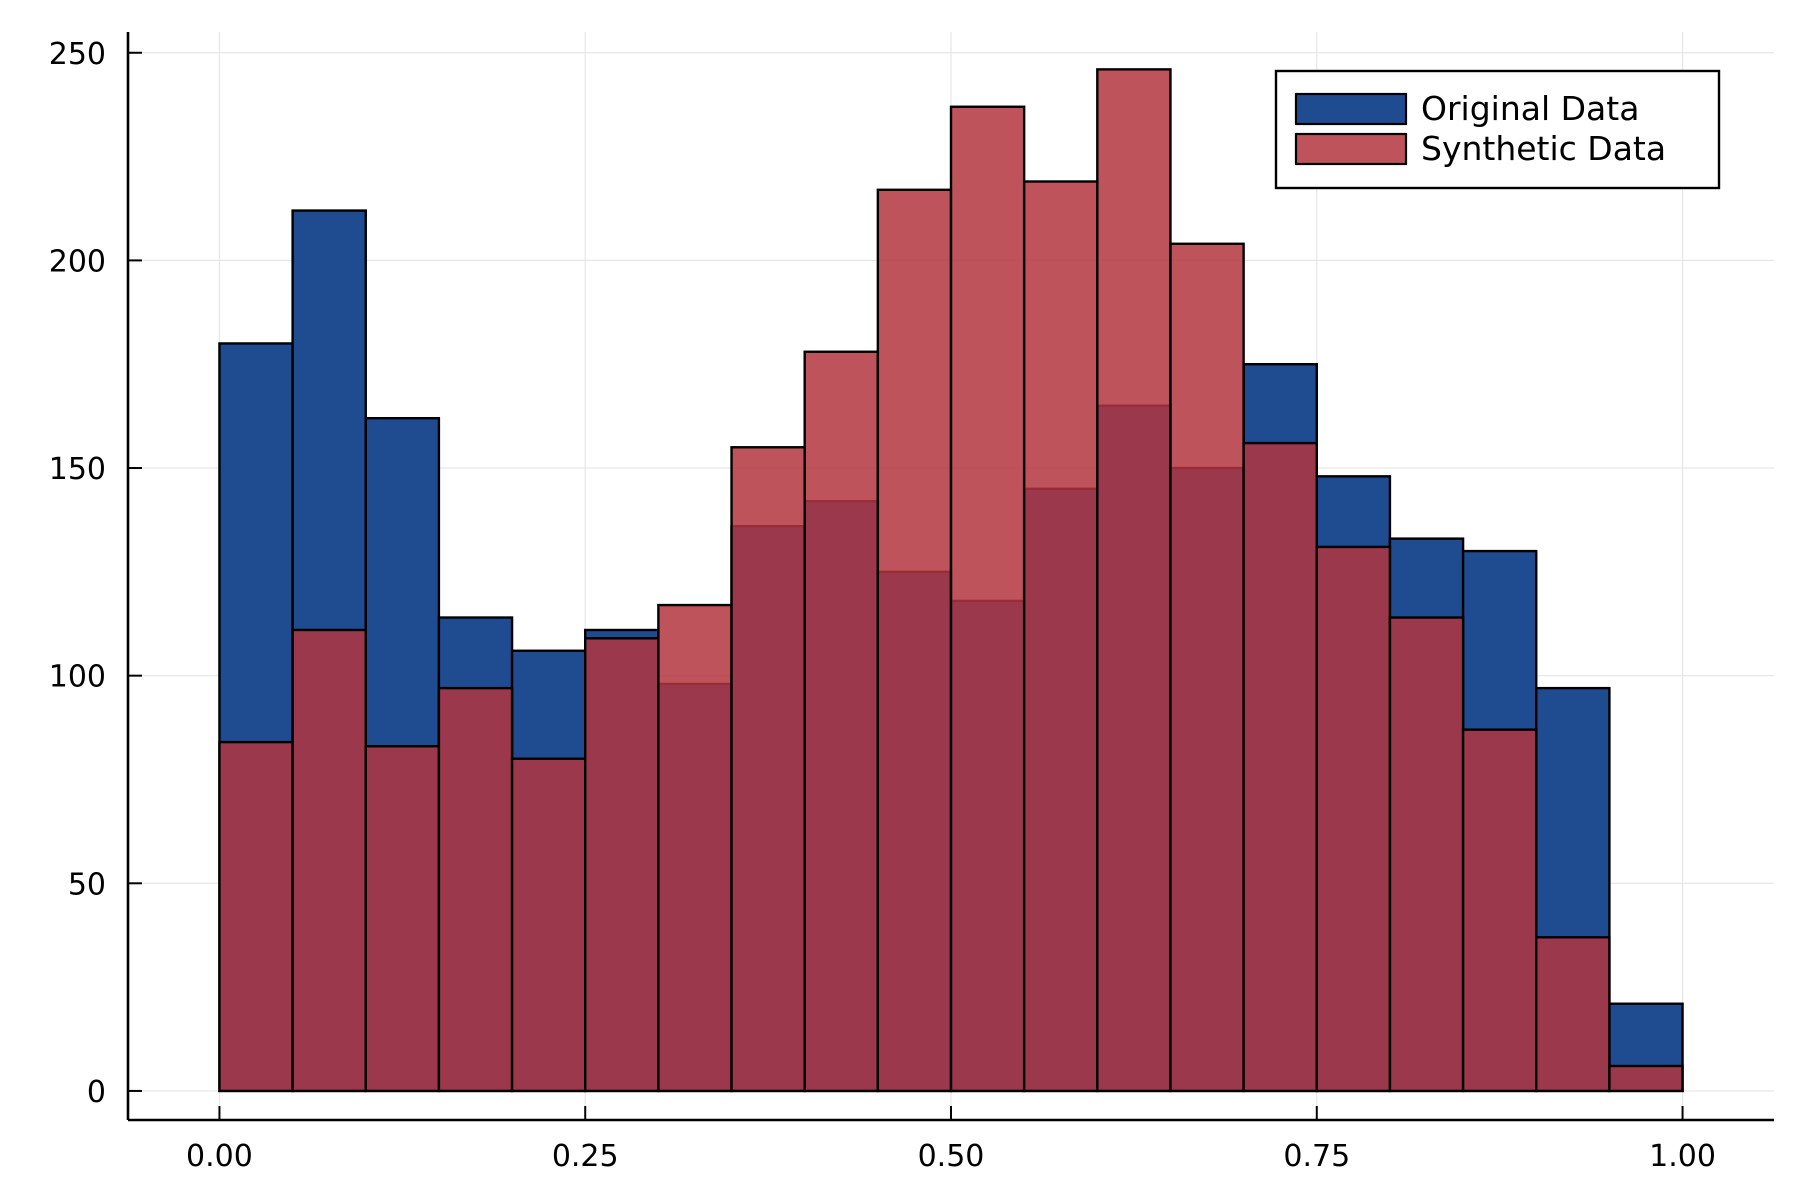 This screenshot has width=1800, height=1200. Describe the element at coordinates (77, 54) in the screenshot. I see `y-tick-label: 250` at that location.